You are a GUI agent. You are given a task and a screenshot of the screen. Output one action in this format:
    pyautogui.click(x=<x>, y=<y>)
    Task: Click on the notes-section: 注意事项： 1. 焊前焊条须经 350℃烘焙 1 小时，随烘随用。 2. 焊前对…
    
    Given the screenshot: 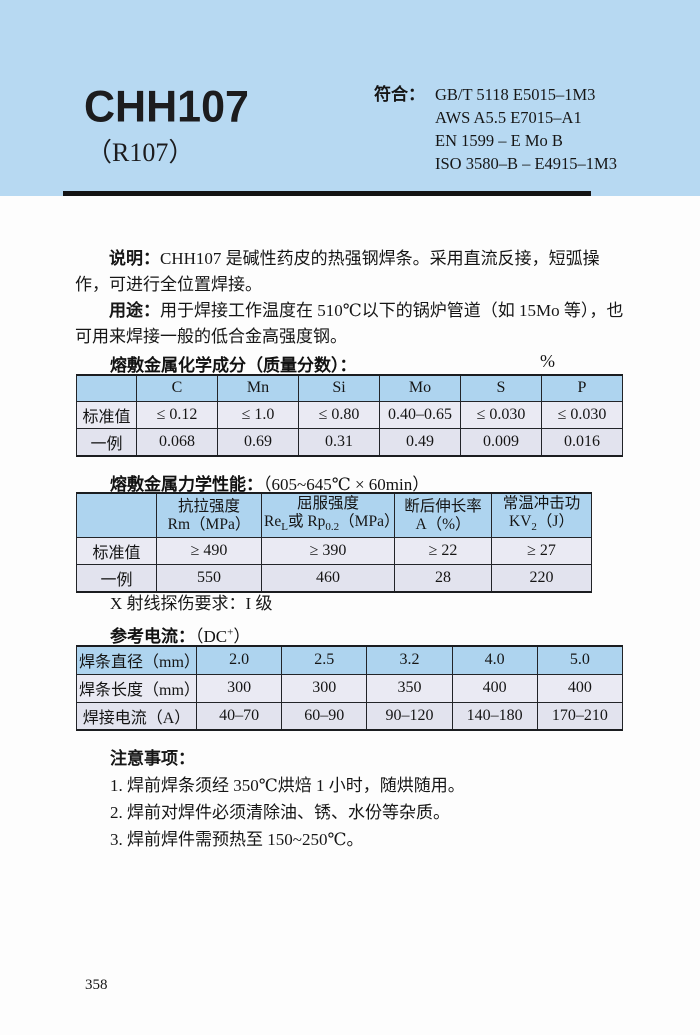 What is the action you would take?
    pyautogui.click(x=287, y=799)
    